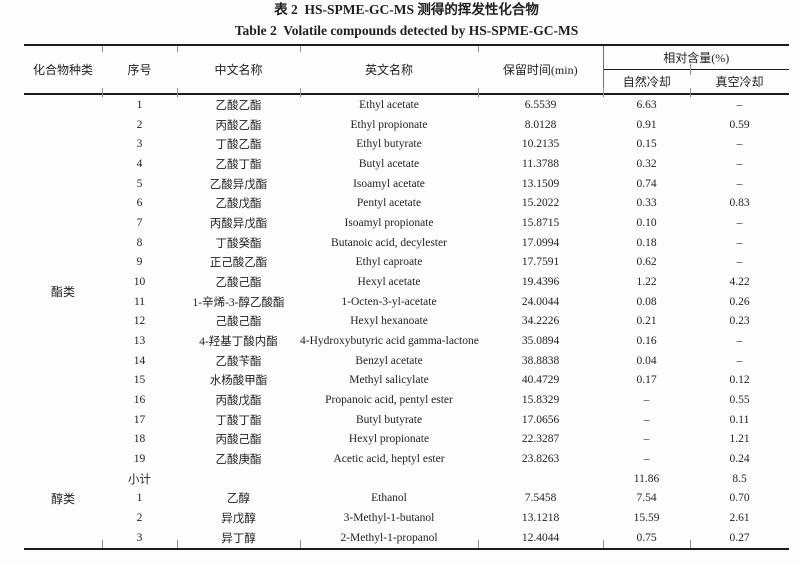 Image resolution: width=800 pixels, height=564 pixels. Describe the element at coordinates (238, 519) in the screenshot. I see `cell-name-zh: 异戊醇` at that location.